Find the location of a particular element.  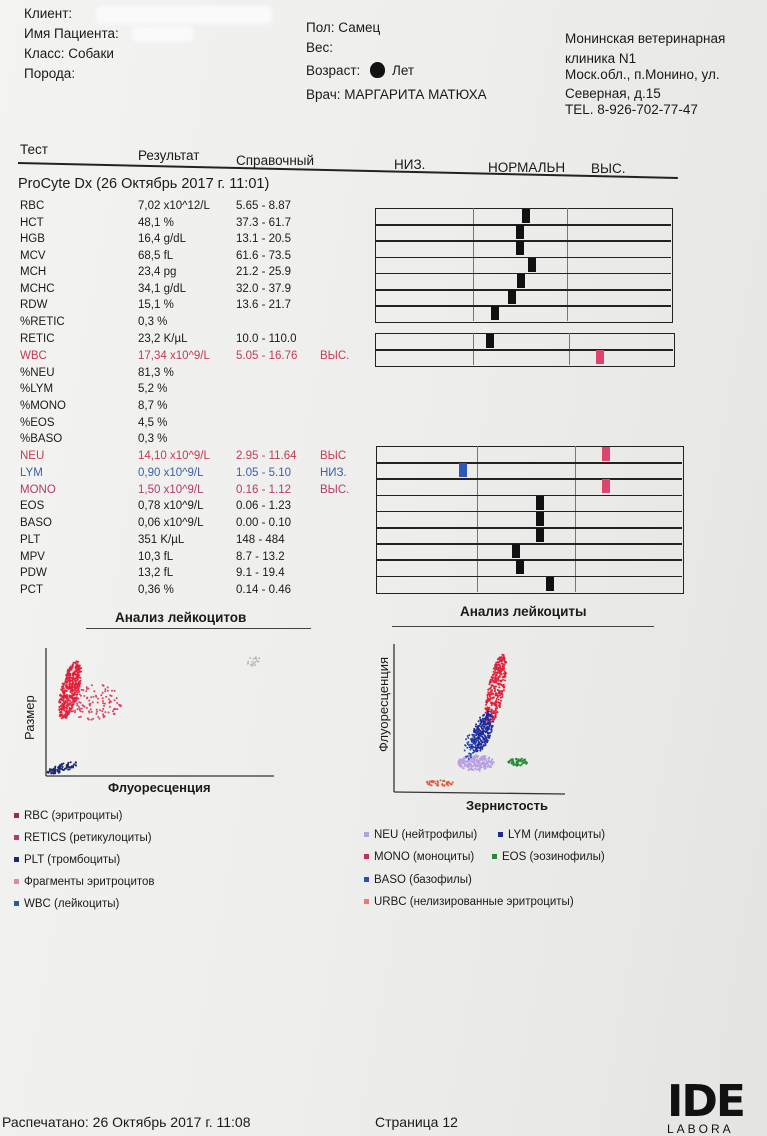

col-test: Тест is located at coordinates (34, 149).